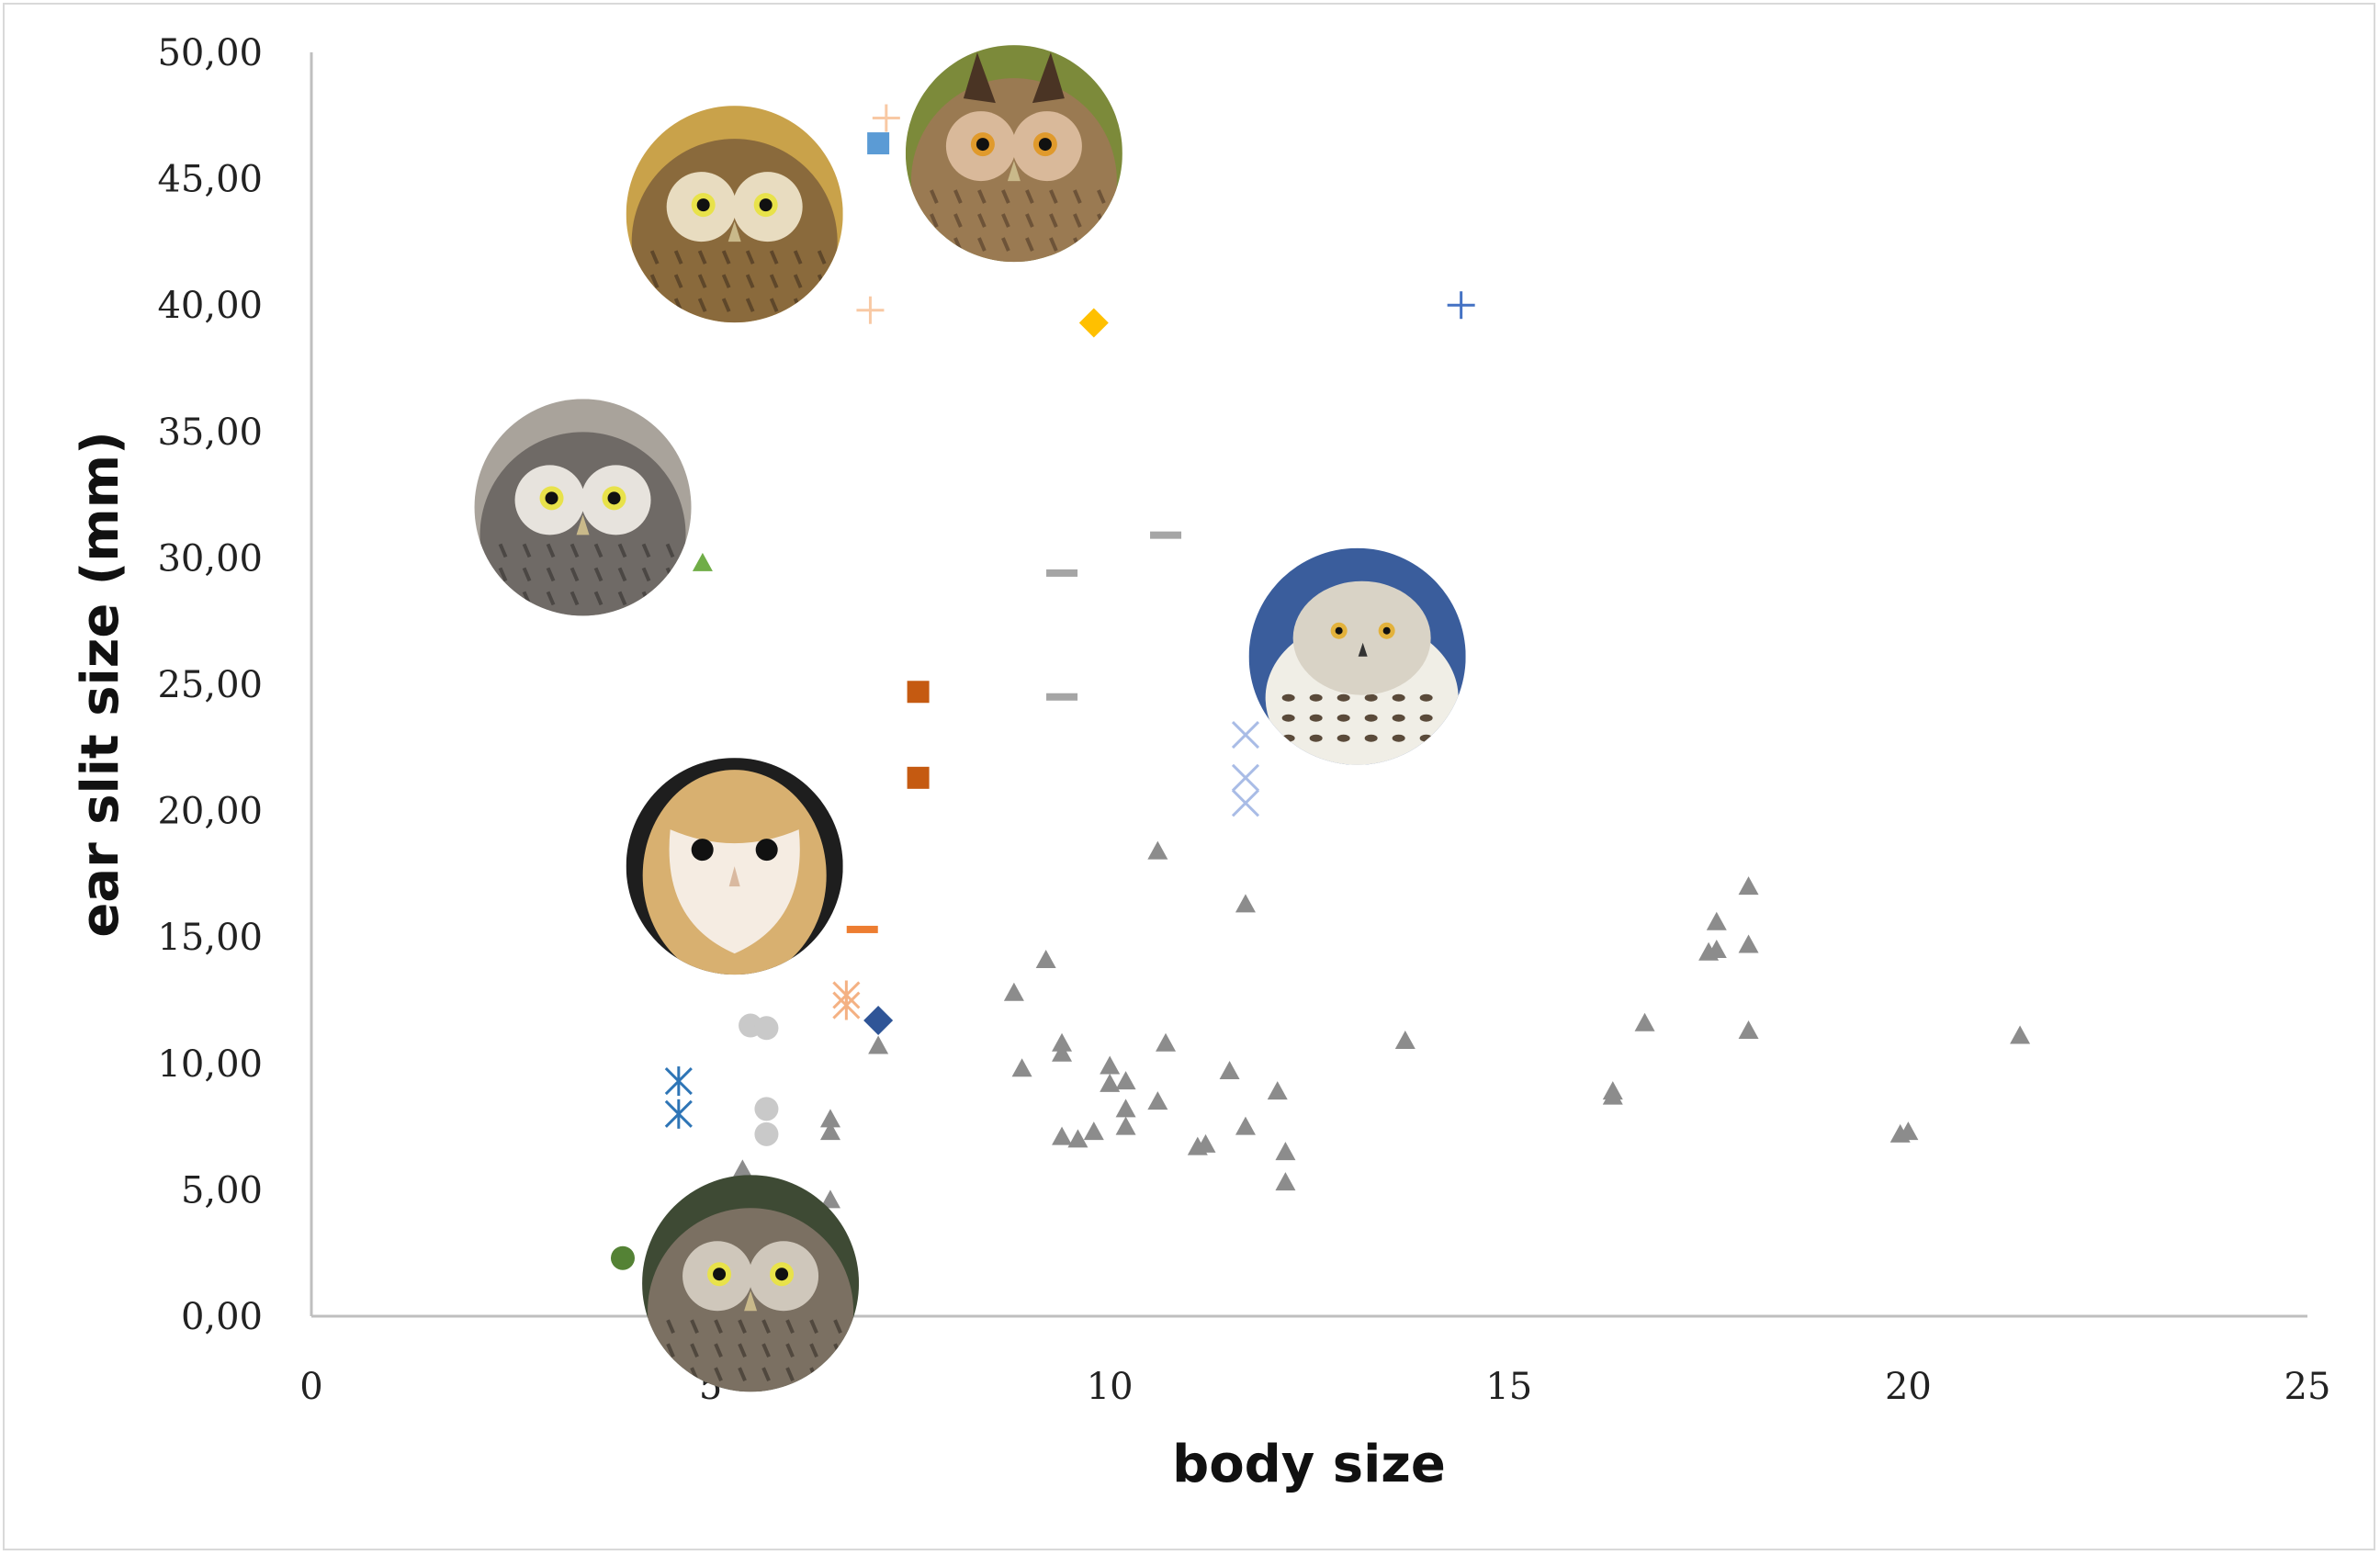  I want to click on y-tick-label: 0,00, so click(222, 1317).